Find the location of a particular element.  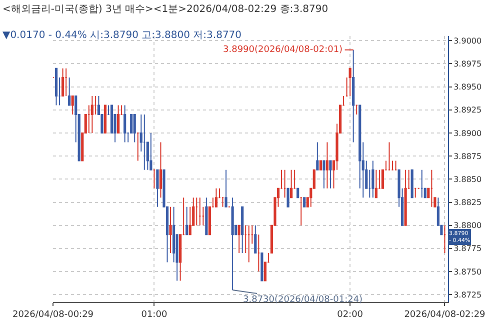

x-tick-label: 2026/04/08-00:29 is located at coordinates (53, 315).